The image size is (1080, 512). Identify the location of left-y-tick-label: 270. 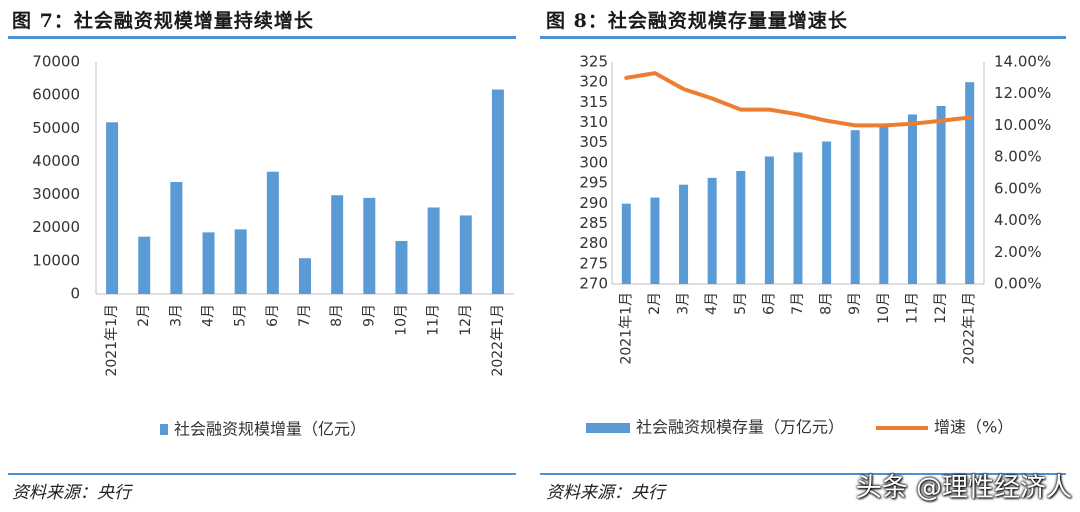
(593, 284).